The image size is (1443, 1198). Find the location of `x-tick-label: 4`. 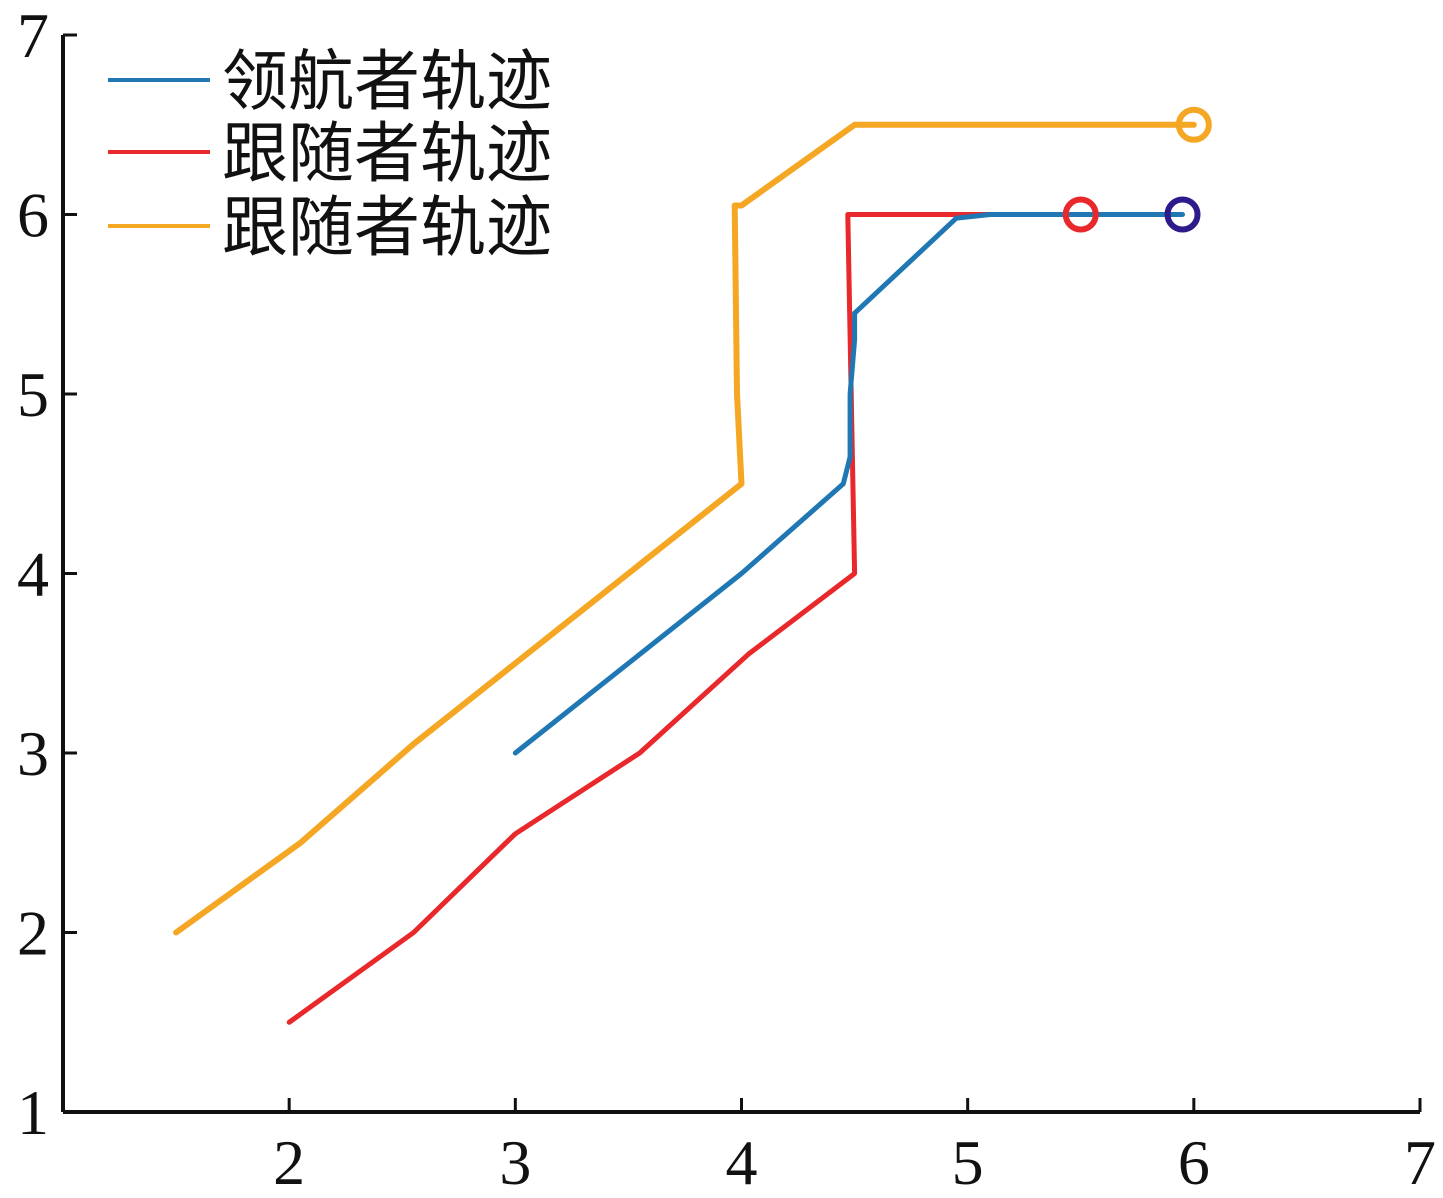

x-tick-label: 4 is located at coordinates (742, 1160).